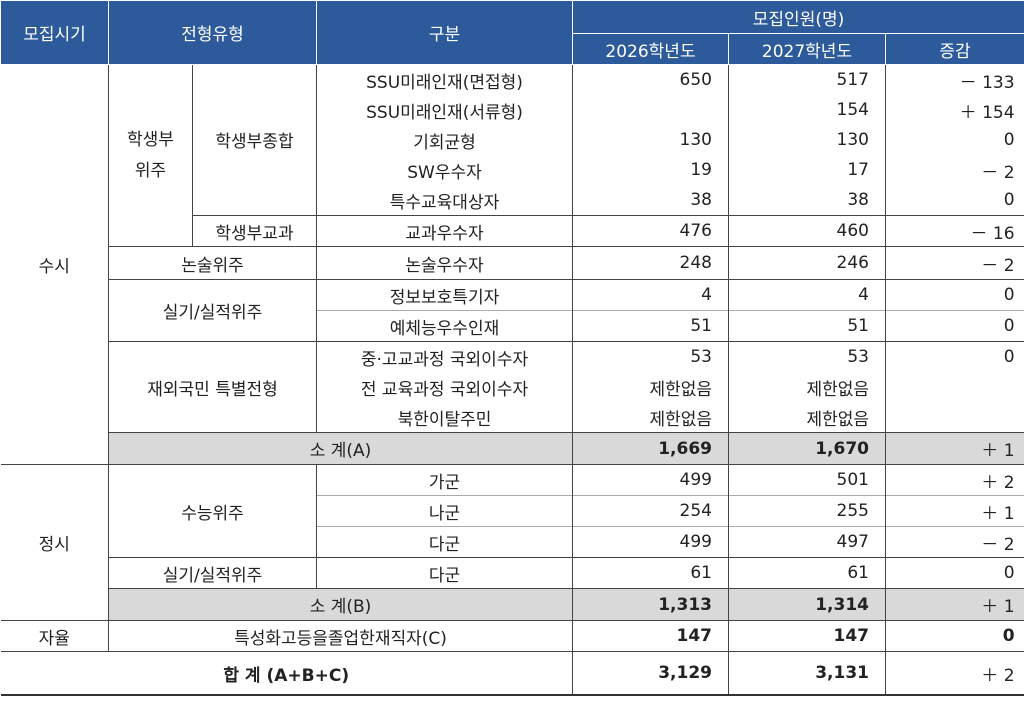 The width and height of the screenshot is (1024, 712). What do you see at coordinates (54, 32) in the screenshot?
I see `header-period: 모집시기` at bounding box center [54, 32].